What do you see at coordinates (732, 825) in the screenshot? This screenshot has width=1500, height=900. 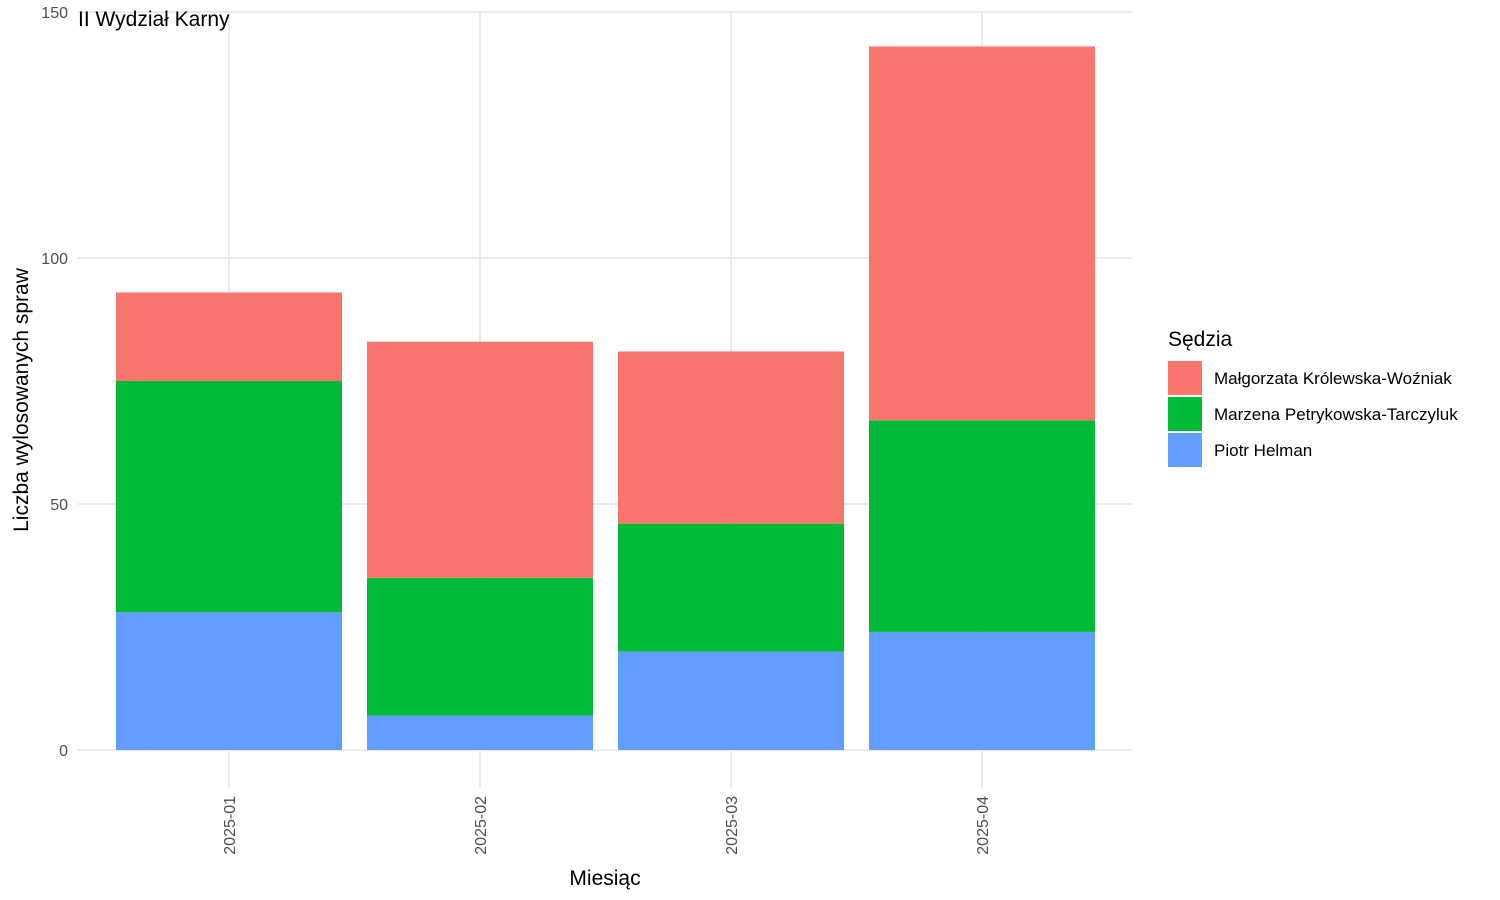 I see `x-tick-label: 2025-03` at bounding box center [732, 825].